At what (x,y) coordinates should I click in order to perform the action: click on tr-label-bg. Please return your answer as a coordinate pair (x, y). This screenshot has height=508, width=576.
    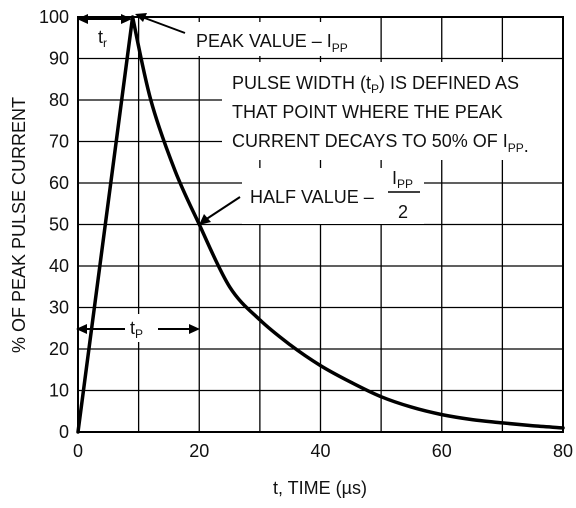
    Looking at the image, I should click on (106, 35).